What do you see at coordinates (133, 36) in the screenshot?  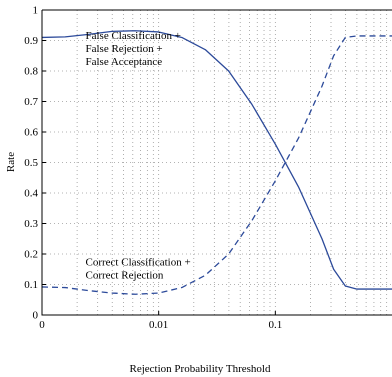 I see `annotation-line: False Classification +` at bounding box center [133, 36].